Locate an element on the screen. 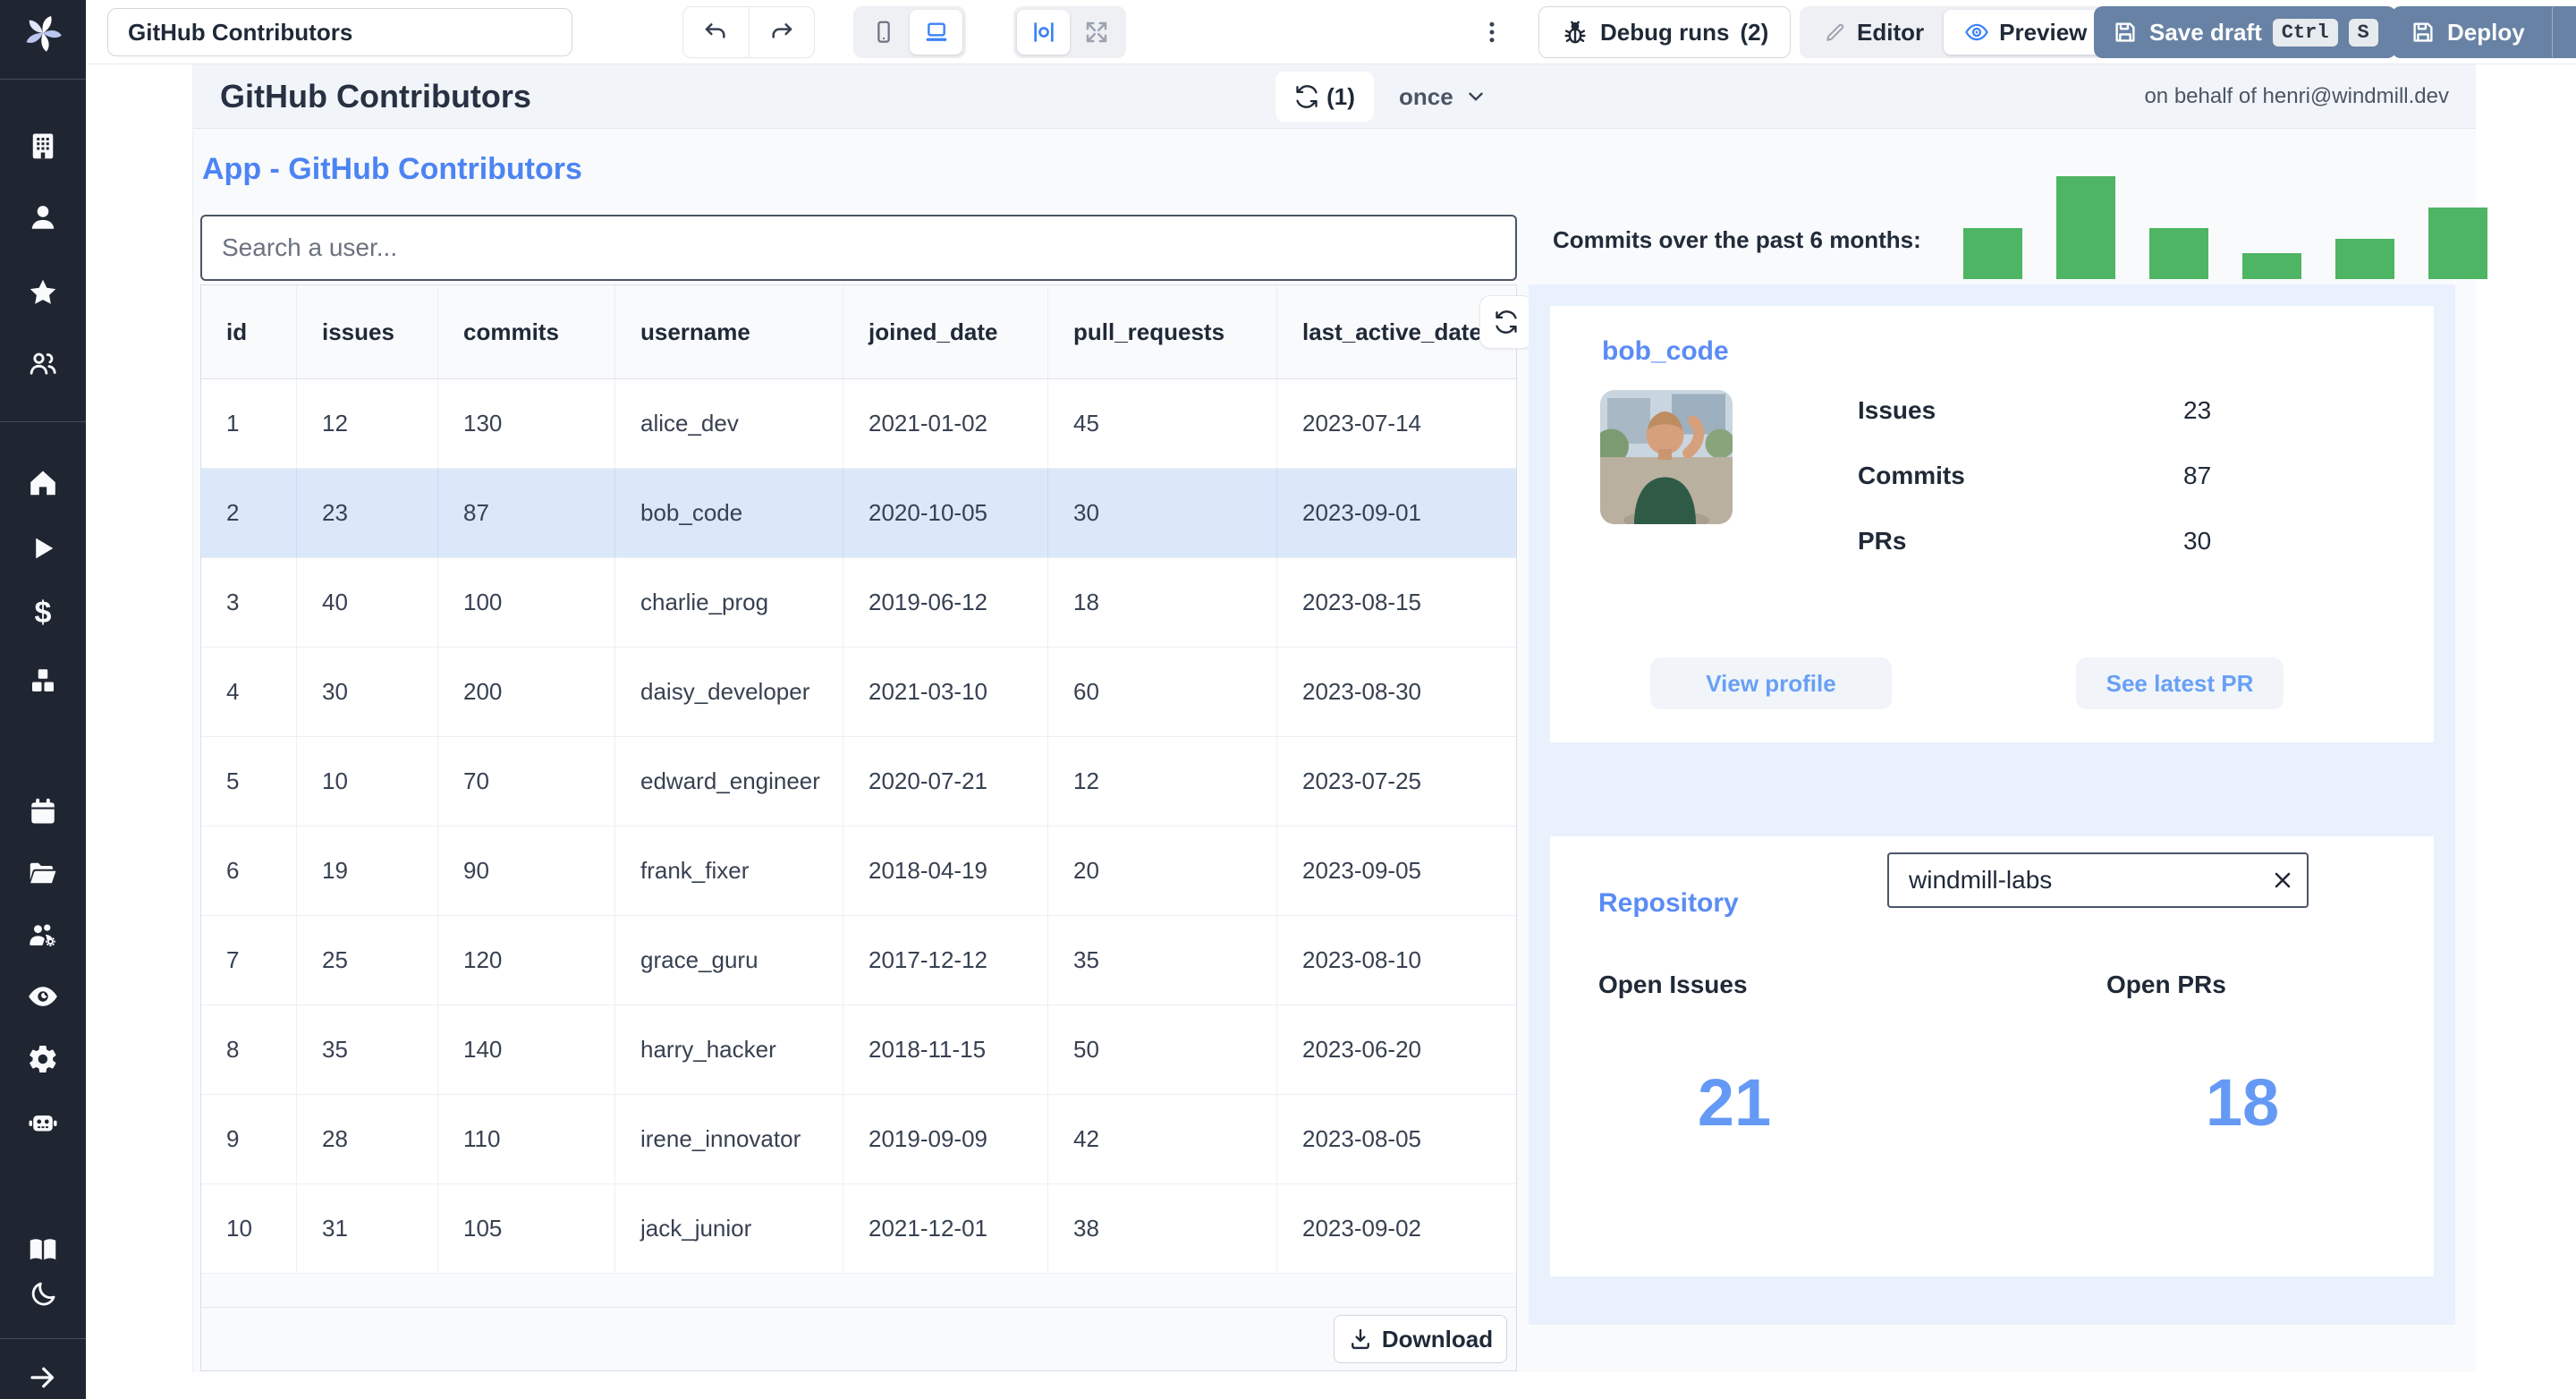  stat-label: PRs is located at coordinates (1882, 540).